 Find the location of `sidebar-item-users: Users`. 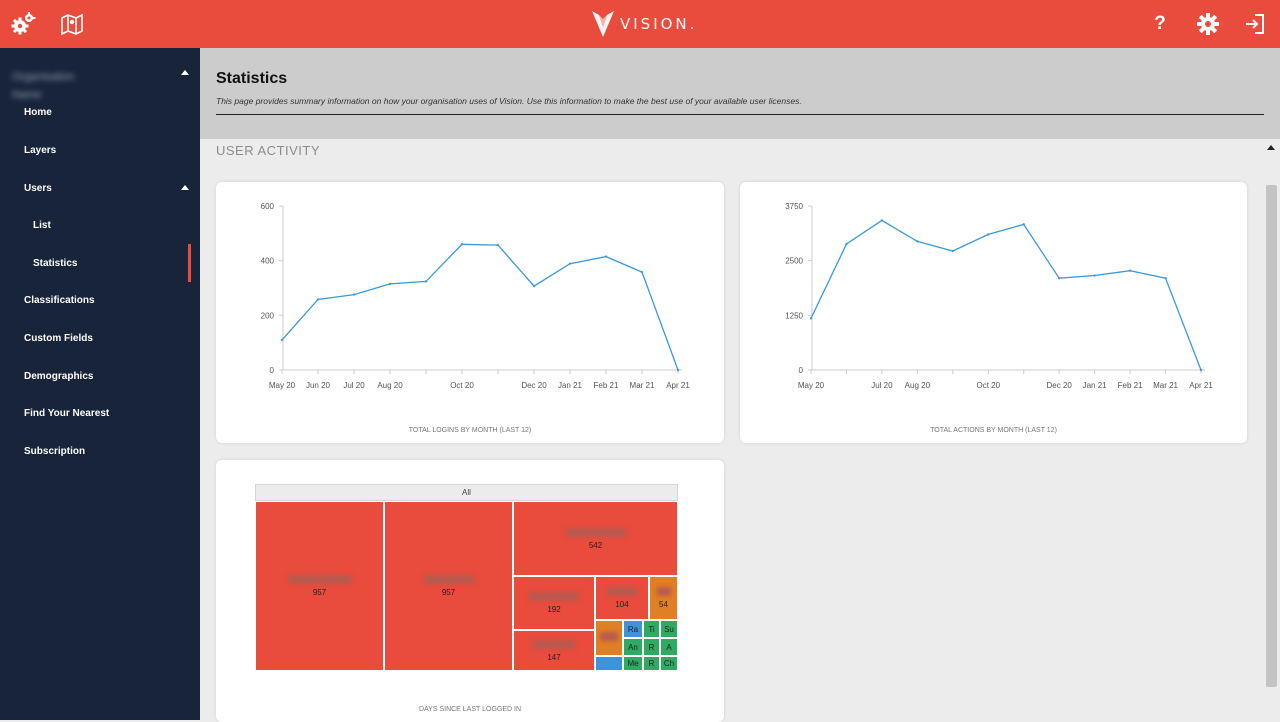

sidebar-item-users: Users is located at coordinates (100, 188).